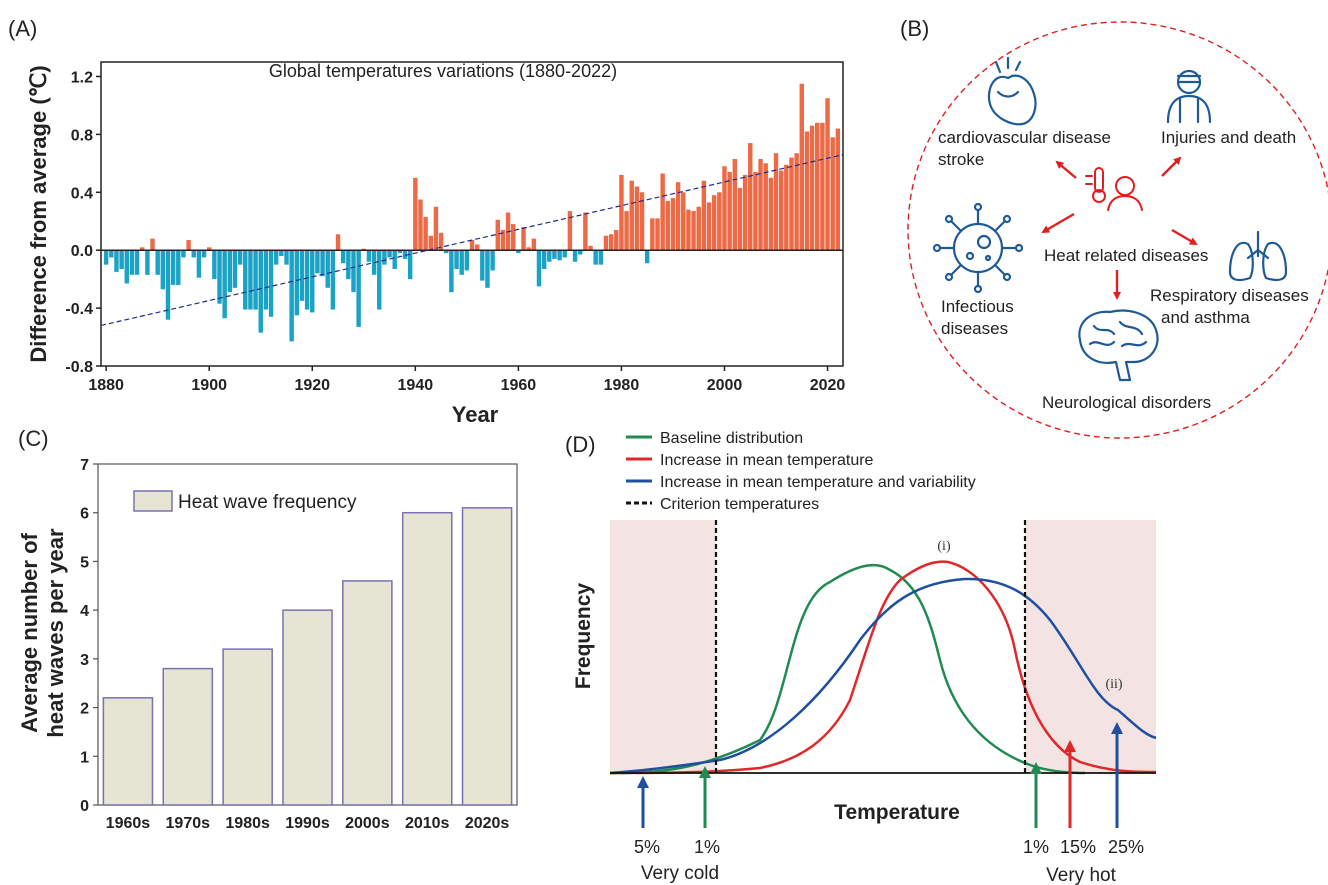  What do you see at coordinates (106, 385) in the screenshot?
I see `panel-a-x-tick-label: 1880` at bounding box center [106, 385].